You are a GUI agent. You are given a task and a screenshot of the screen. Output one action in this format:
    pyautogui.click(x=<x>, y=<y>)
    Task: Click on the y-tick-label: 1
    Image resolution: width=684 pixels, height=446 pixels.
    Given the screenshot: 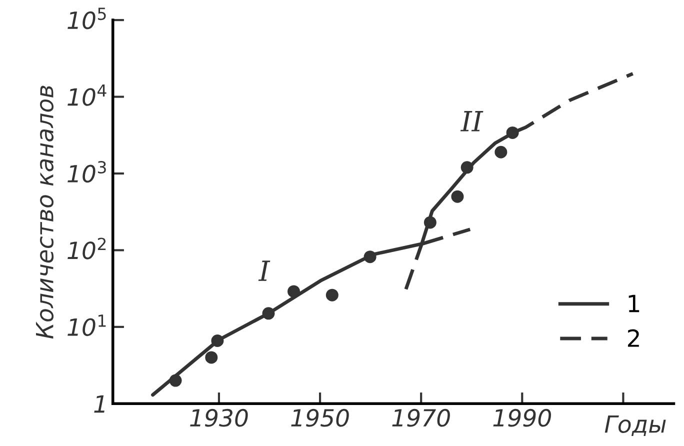 What is the action you would take?
    pyautogui.click(x=99, y=404)
    